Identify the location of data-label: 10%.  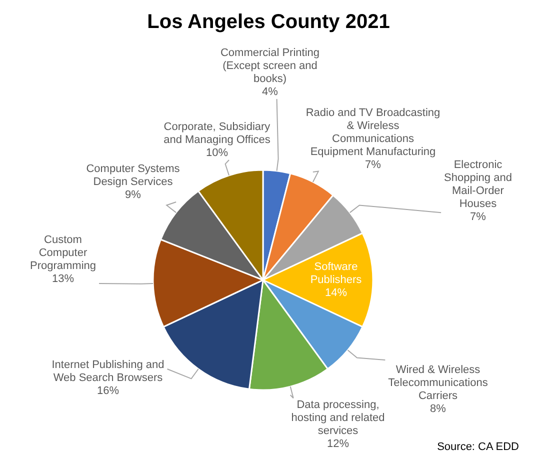
(217, 153).